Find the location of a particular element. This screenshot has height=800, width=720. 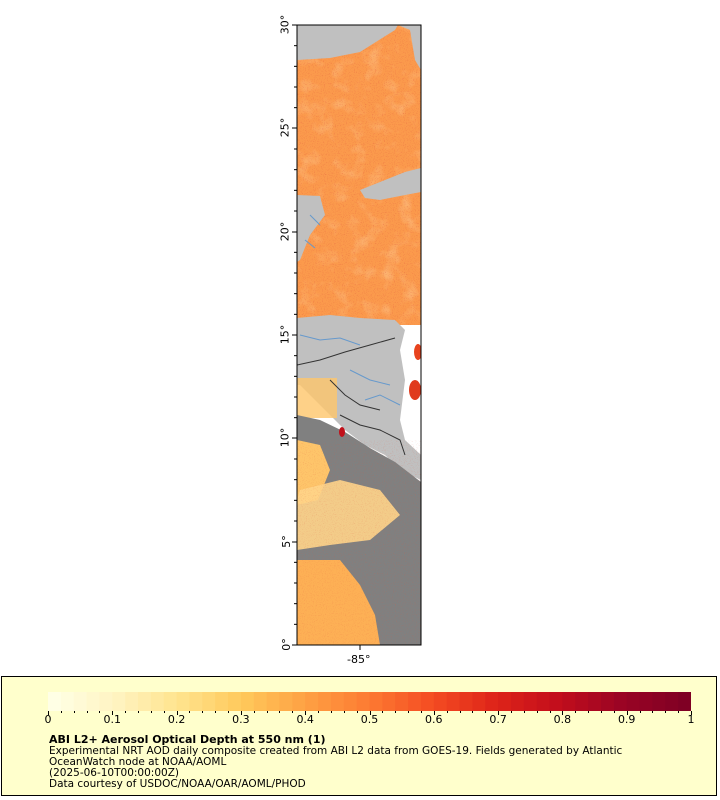

colorbar-tick-label: 0.5 is located at coordinates (369, 719).